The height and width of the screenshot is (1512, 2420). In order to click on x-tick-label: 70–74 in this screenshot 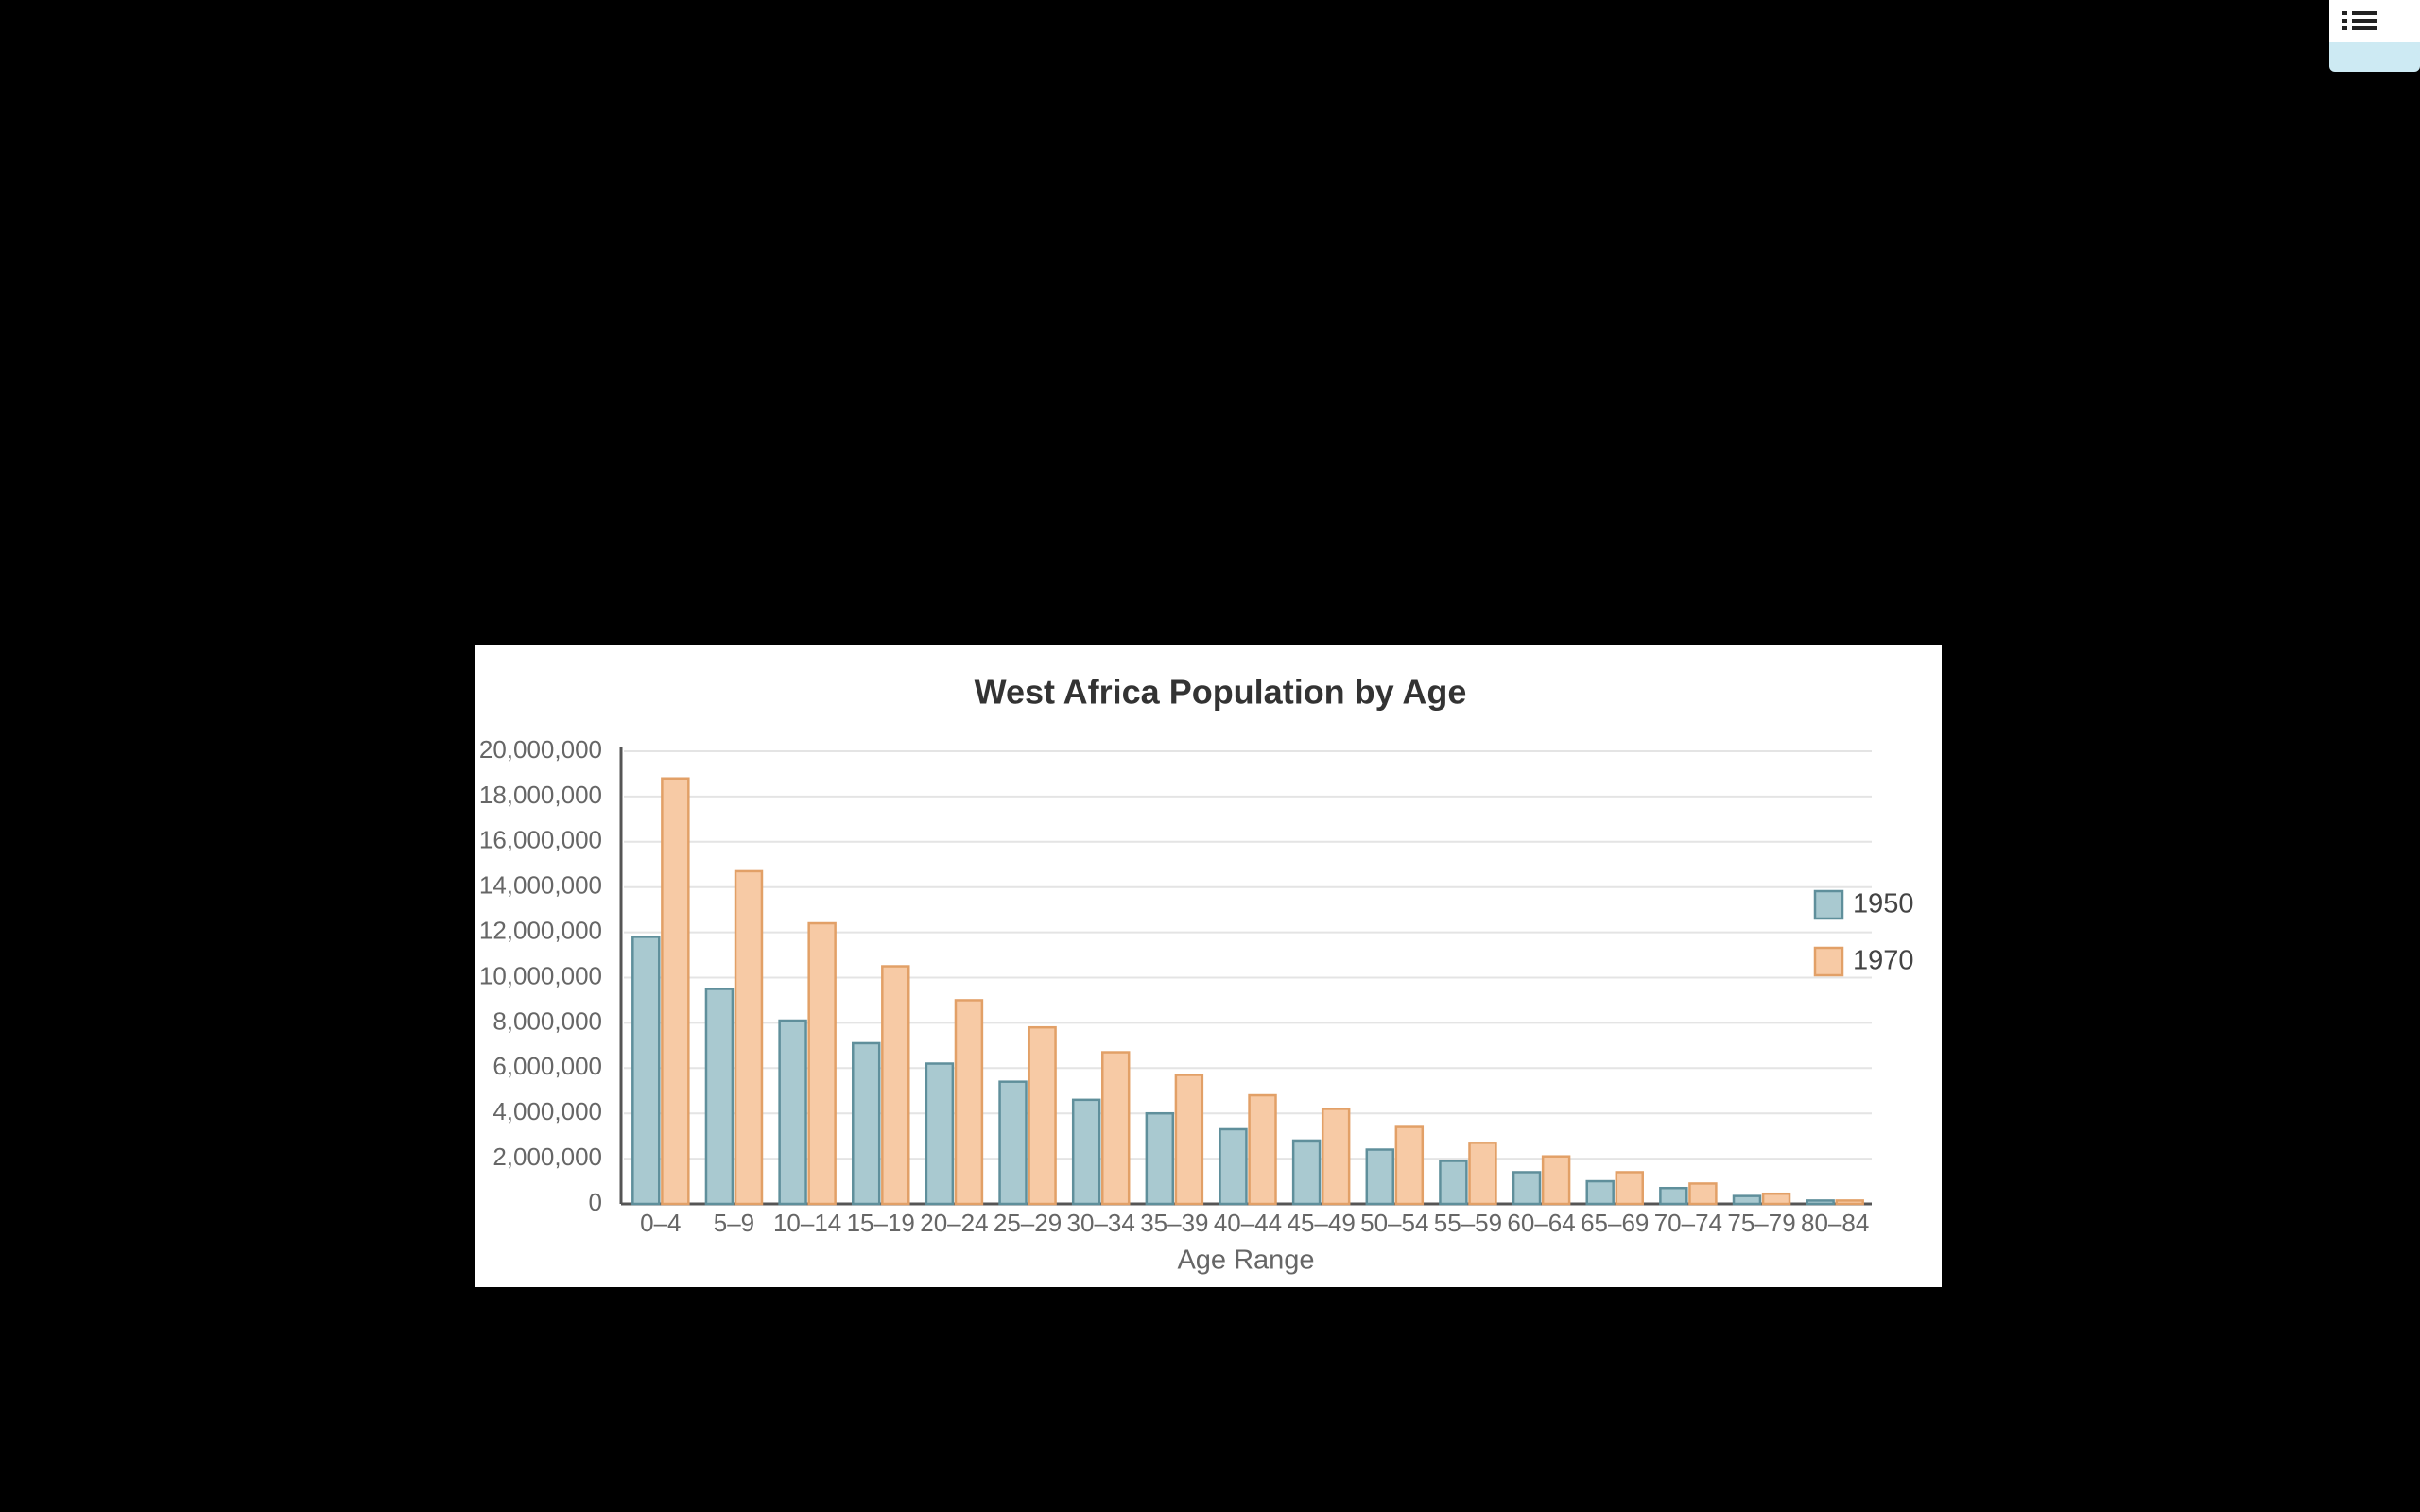, I will do `click(1688, 1223)`.